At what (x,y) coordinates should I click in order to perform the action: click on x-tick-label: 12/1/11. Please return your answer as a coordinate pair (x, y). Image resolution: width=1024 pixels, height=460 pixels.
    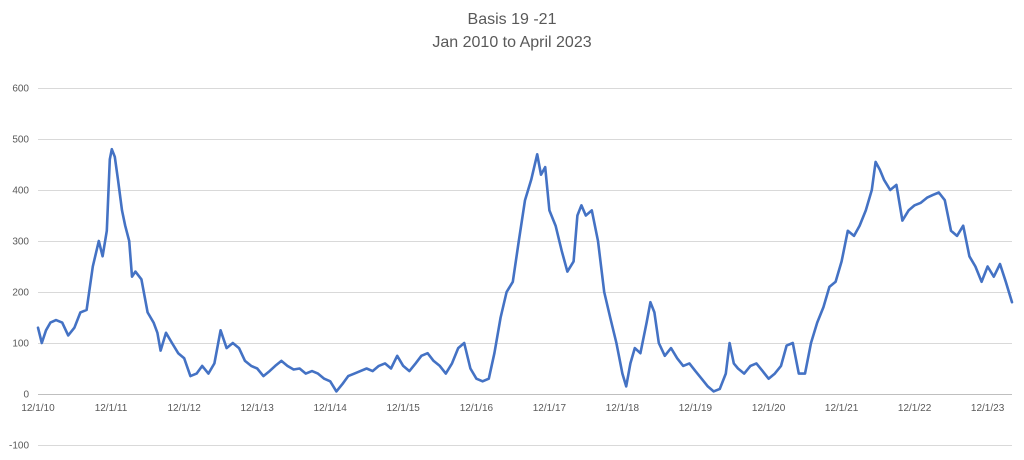
    Looking at the image, I should click on (111, 408).